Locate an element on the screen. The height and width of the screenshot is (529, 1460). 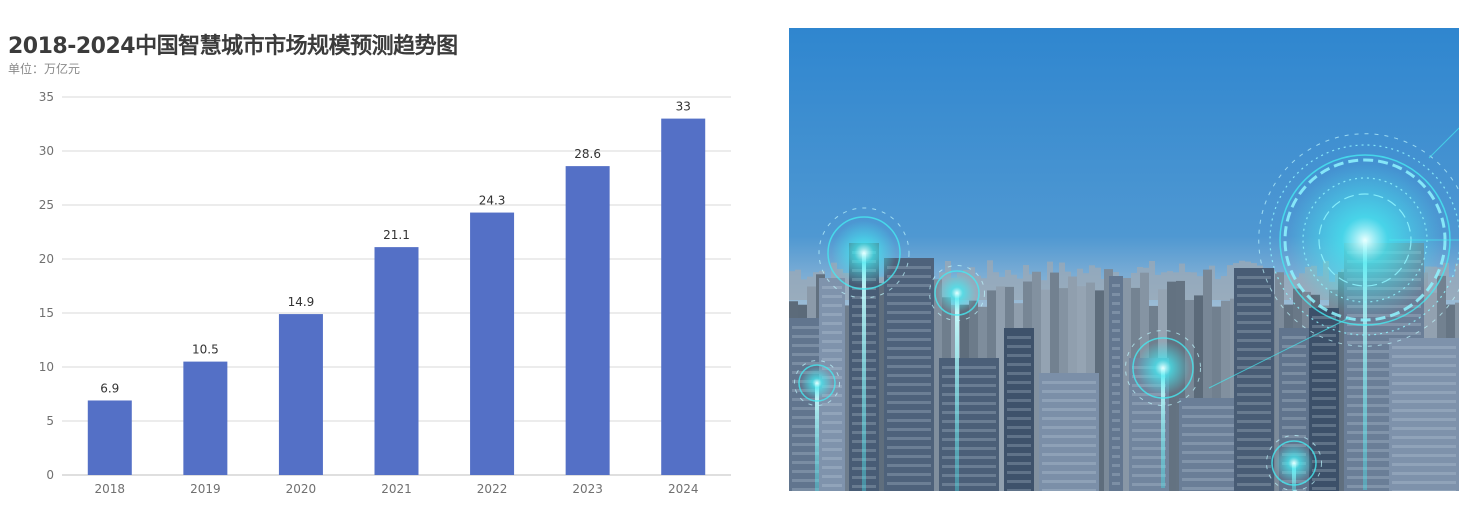
bar-value-label: 28.6 is located at coordinates (587, 154).